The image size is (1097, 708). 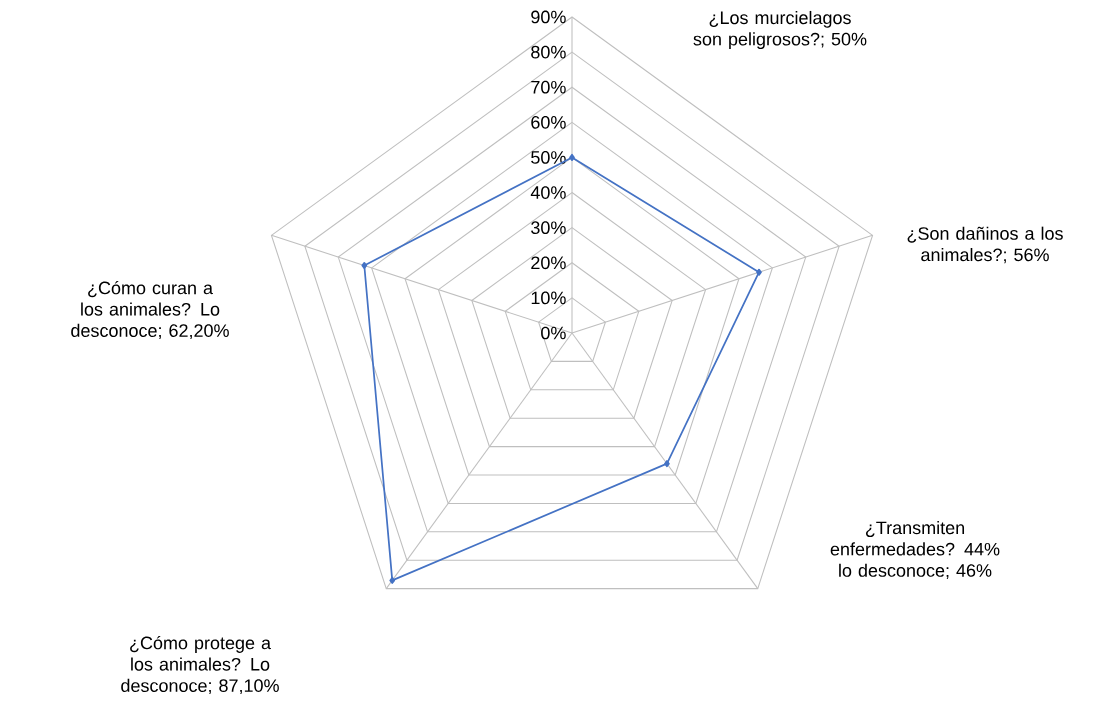 I want to click on spoke-label: ¿Los murcielagos son peligrosos?; 50%, so click(x=780, y=30).